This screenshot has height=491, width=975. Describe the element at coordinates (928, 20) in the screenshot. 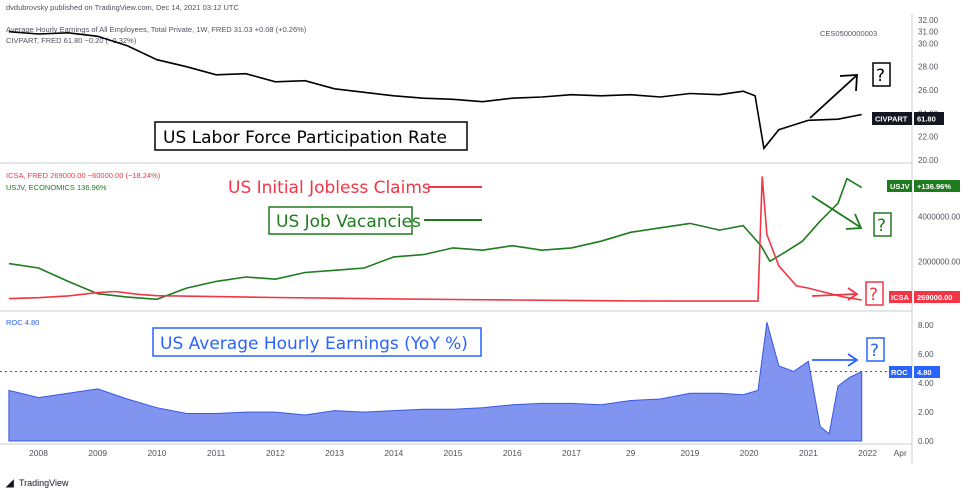

I see `top-y-tick-label: 32.00` at that location.